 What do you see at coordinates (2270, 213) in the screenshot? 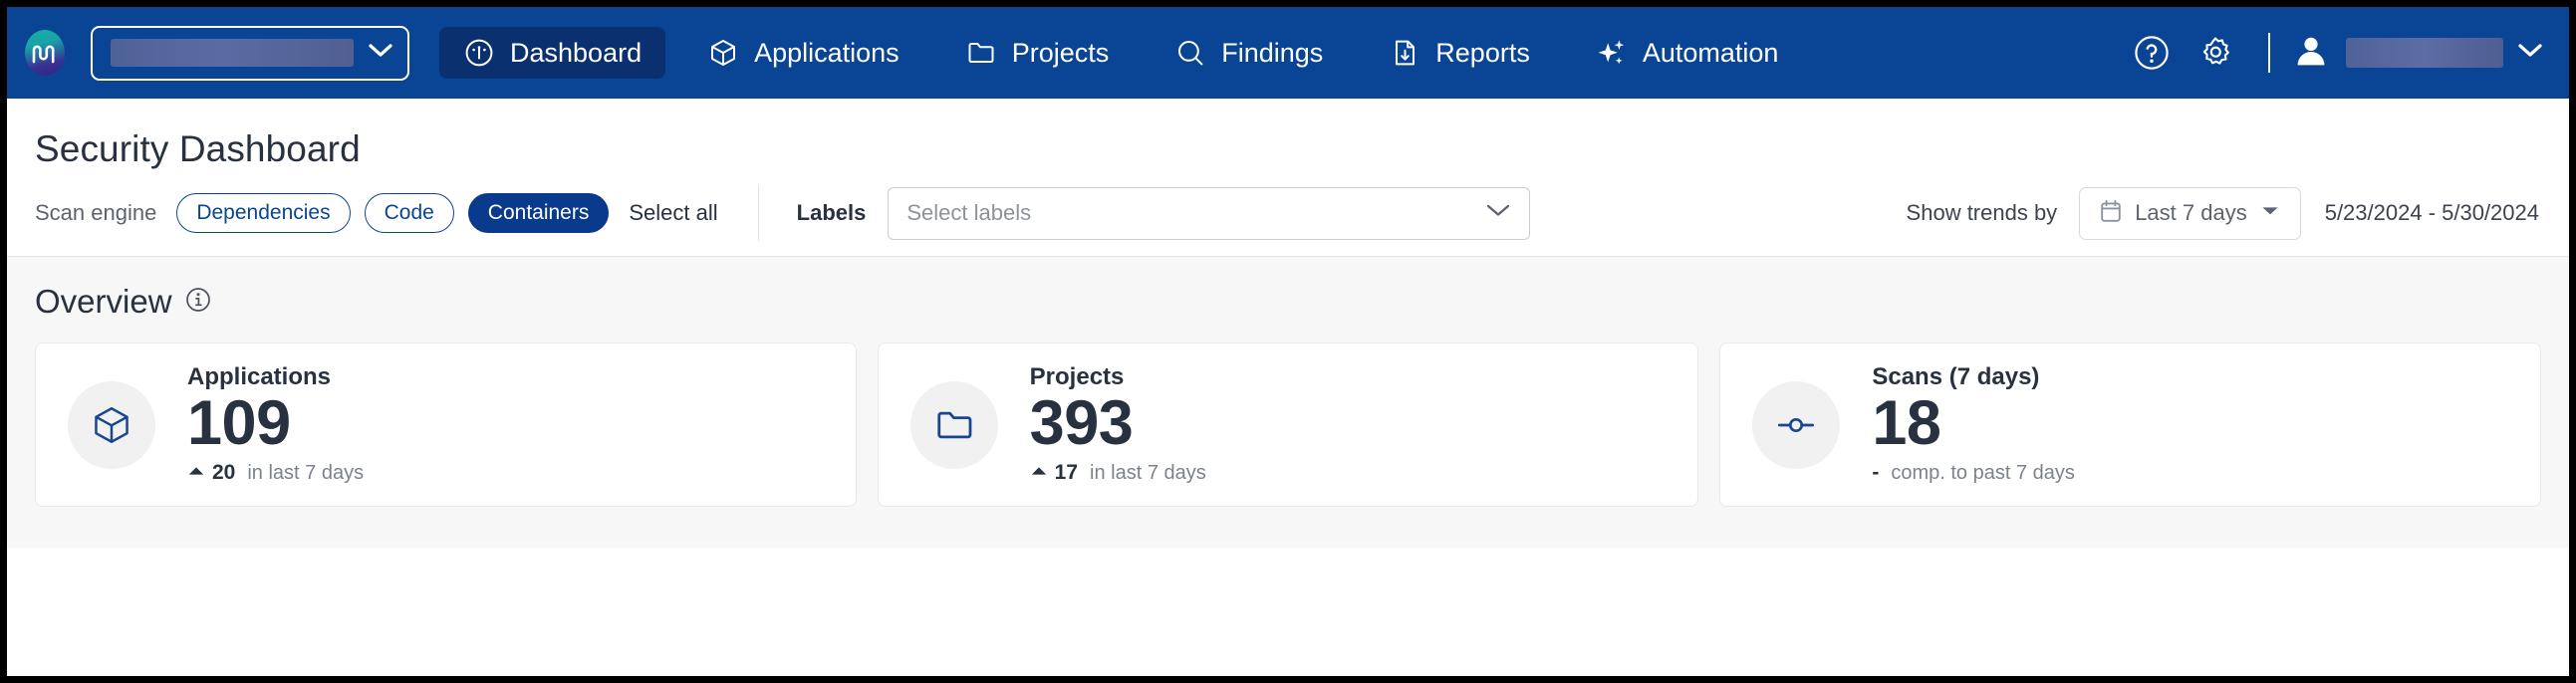
I see `caret-down-icon` at bounding box center [2270, 213].